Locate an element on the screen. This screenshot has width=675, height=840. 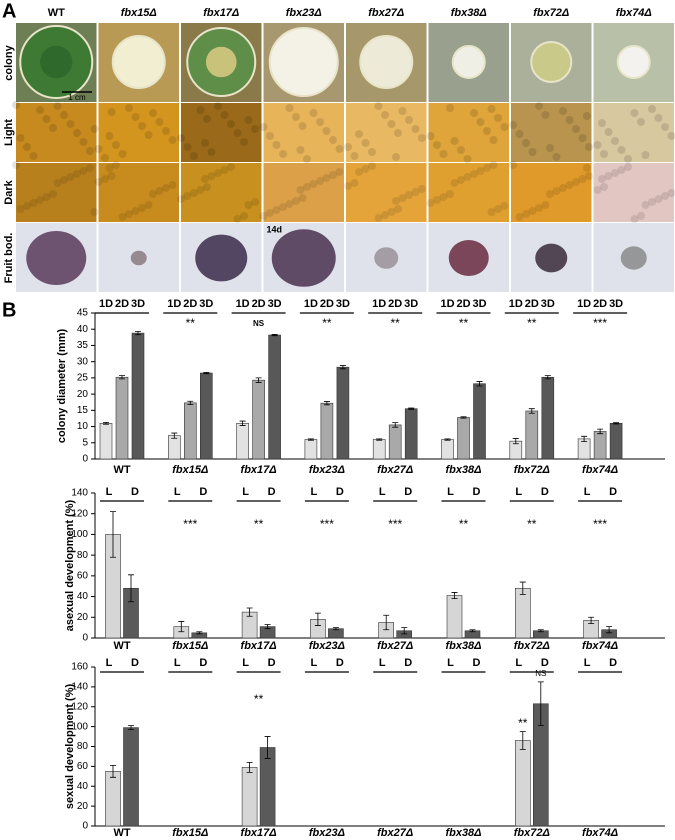
x-tick-label: fbx72Δ is located at coordinates (532, 470).